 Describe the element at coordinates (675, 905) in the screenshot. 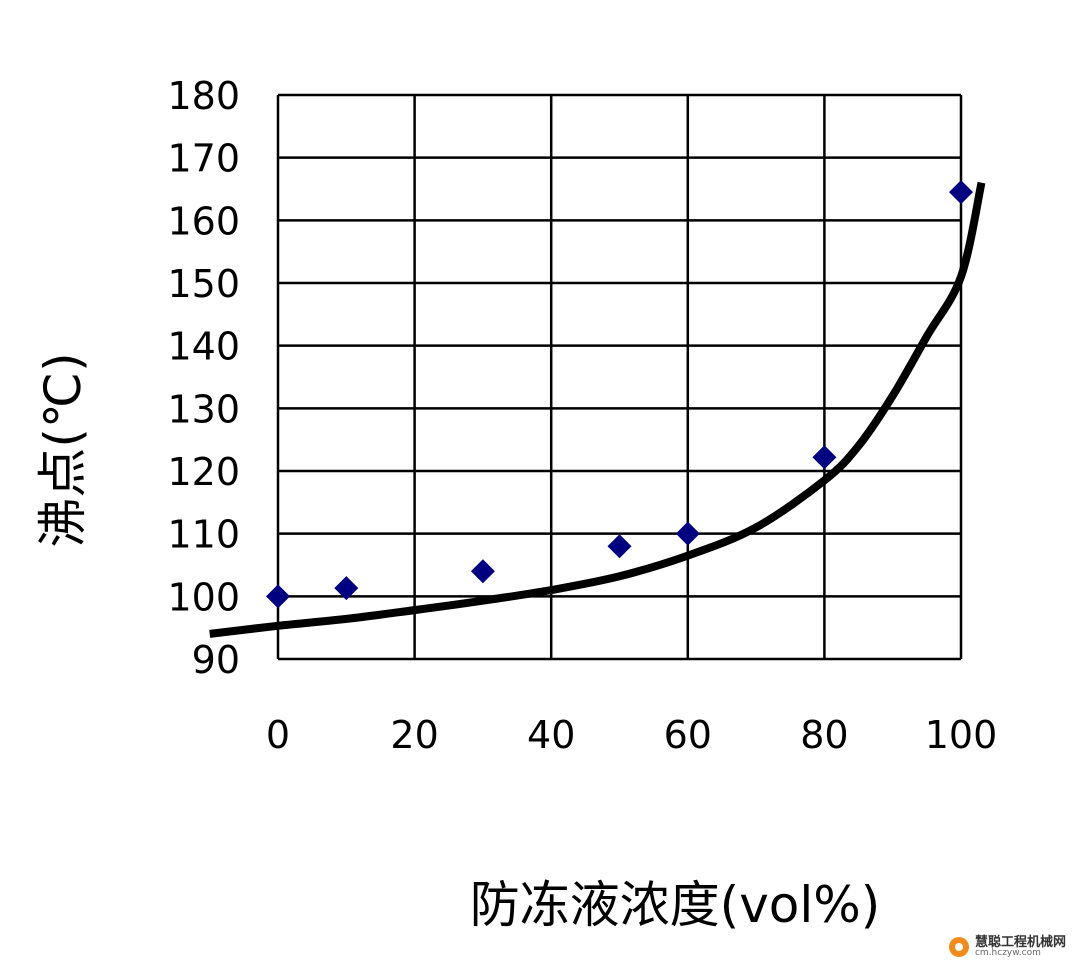

I see `x-axis-title: 防冻液浓度(vol%)` at that location.